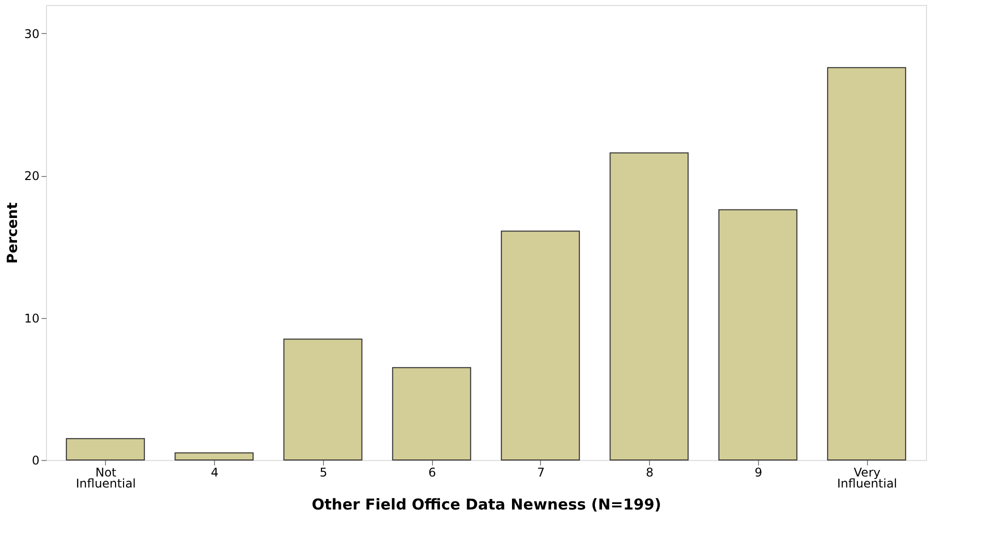  I want to click on x-tick-label: 7, so click(541, 473).